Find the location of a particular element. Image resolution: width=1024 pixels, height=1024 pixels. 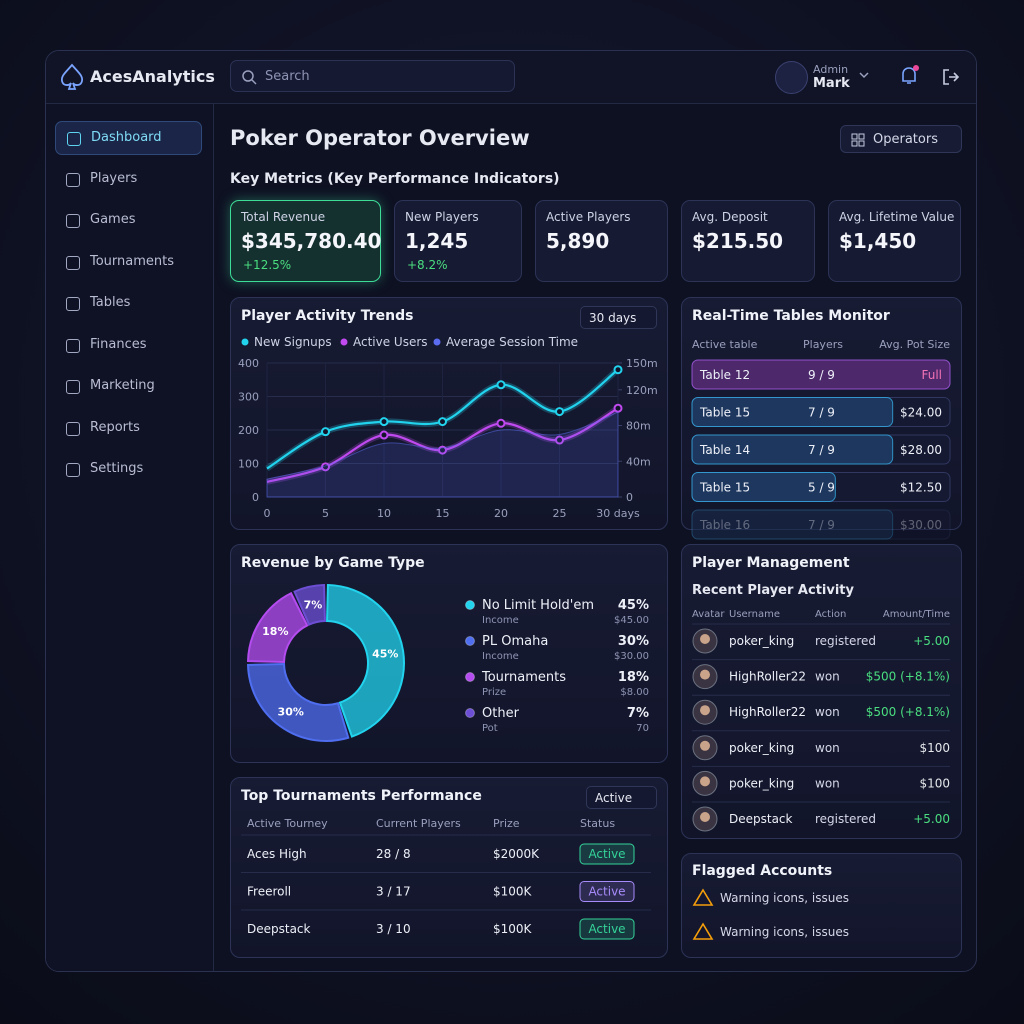

nav-item: Settings is located at coordinates (128, 470).